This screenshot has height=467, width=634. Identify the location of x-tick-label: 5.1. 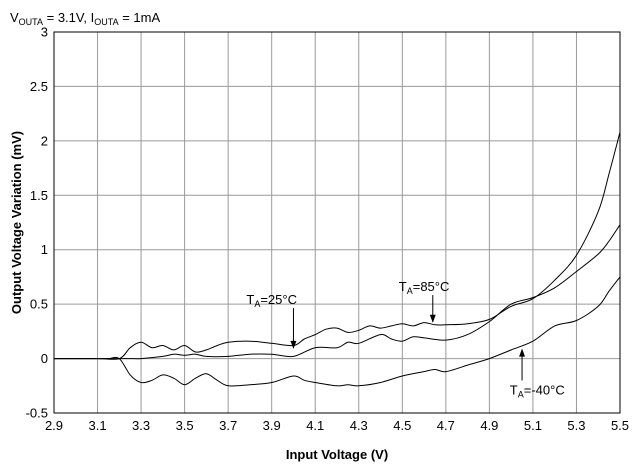
(533, 425).